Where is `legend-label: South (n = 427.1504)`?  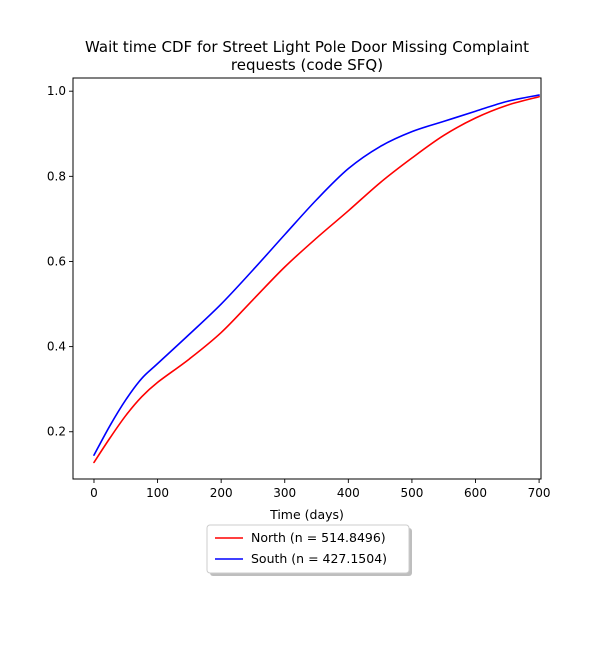
legend-label: South (n = 427.1504) is located at coordinates (319, 558).